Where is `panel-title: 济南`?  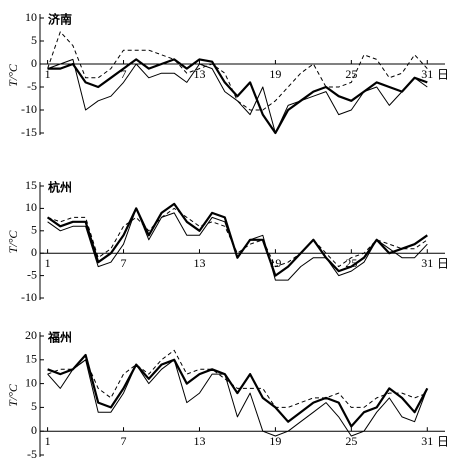 panel-title: 济南 is located at coordinates (60, 19).